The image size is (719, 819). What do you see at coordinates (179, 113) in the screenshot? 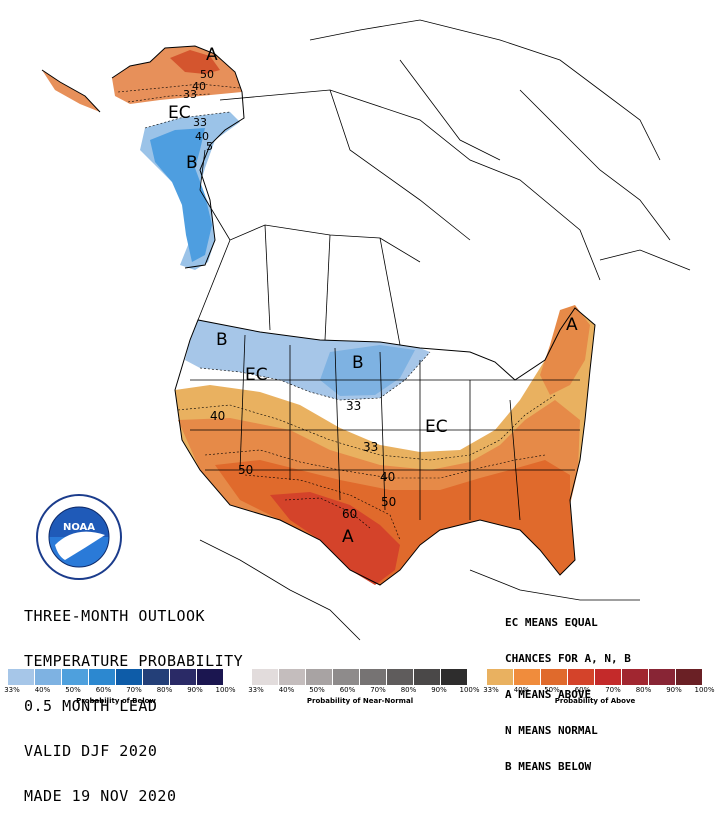
I see `label-ec-alaska: EC` at bounding box center [179, 113].